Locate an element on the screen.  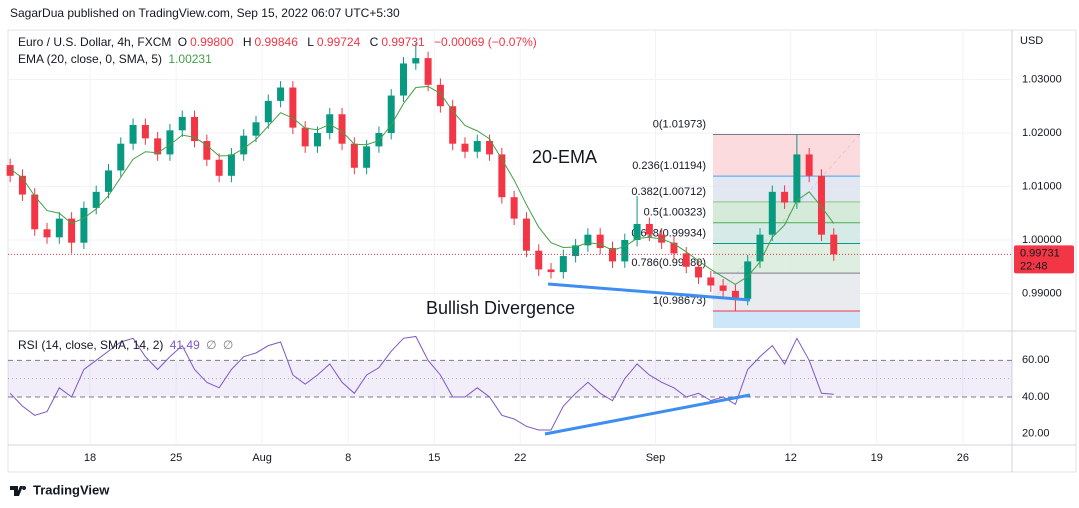
last-price-box is located at coordinates (1044, 259).